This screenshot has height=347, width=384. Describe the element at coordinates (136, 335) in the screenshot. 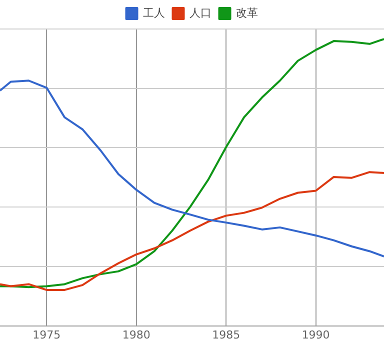

I see `x-tick-label: 1980` at that location.